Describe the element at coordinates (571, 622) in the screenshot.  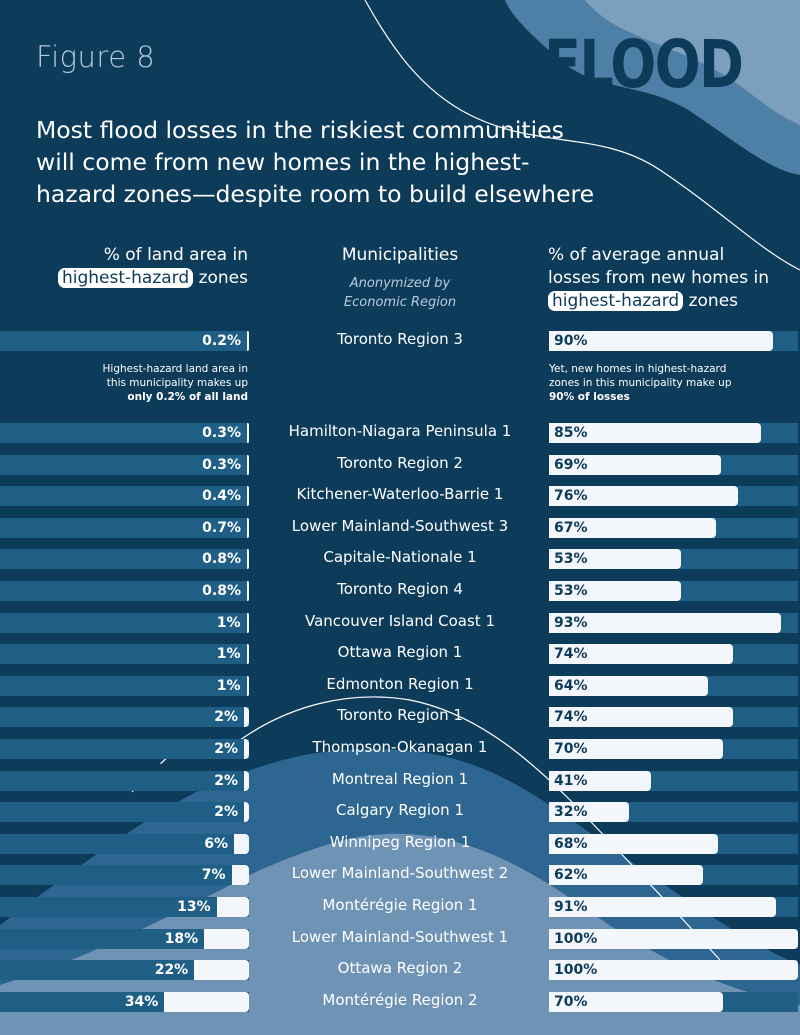
I see `right-value-label: 93%` at that location.